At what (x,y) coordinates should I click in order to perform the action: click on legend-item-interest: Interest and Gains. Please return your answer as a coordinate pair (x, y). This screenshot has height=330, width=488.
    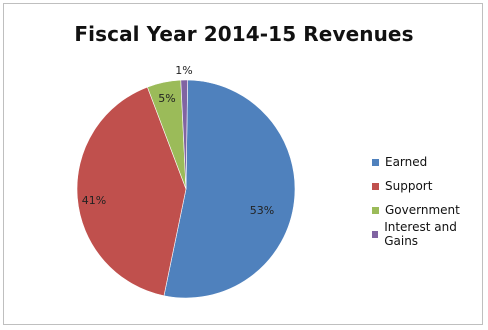
    Looking at the image, I should click on (427, 234).